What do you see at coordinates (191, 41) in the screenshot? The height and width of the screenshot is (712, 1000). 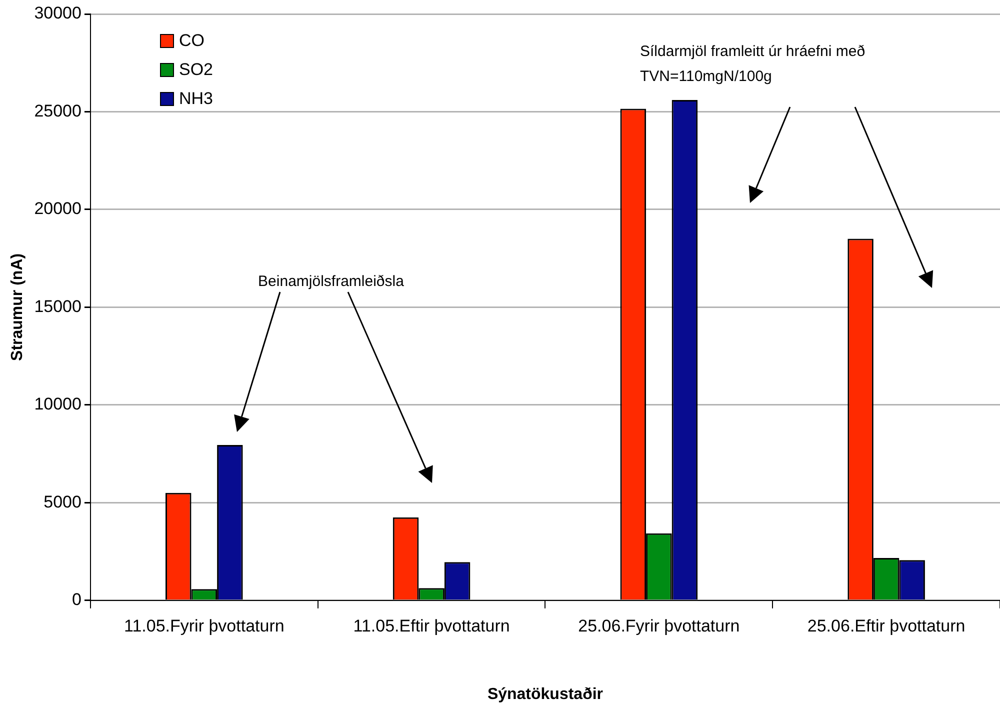 I see `legend-label: CO` at bounding box center [191, 41].